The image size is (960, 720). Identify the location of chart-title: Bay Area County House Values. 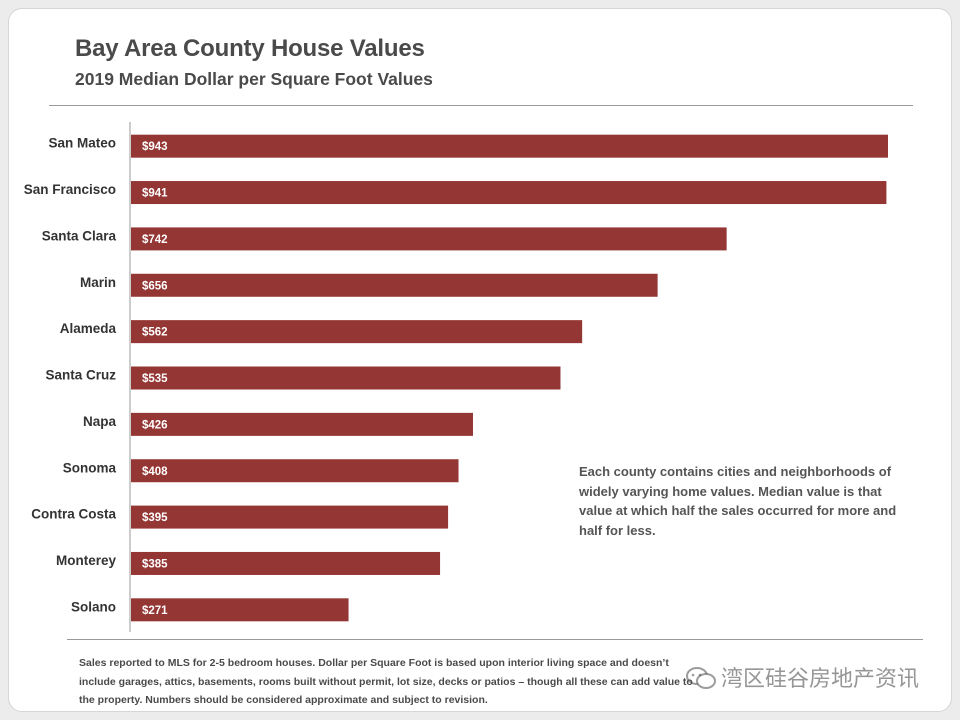
(250, 48).